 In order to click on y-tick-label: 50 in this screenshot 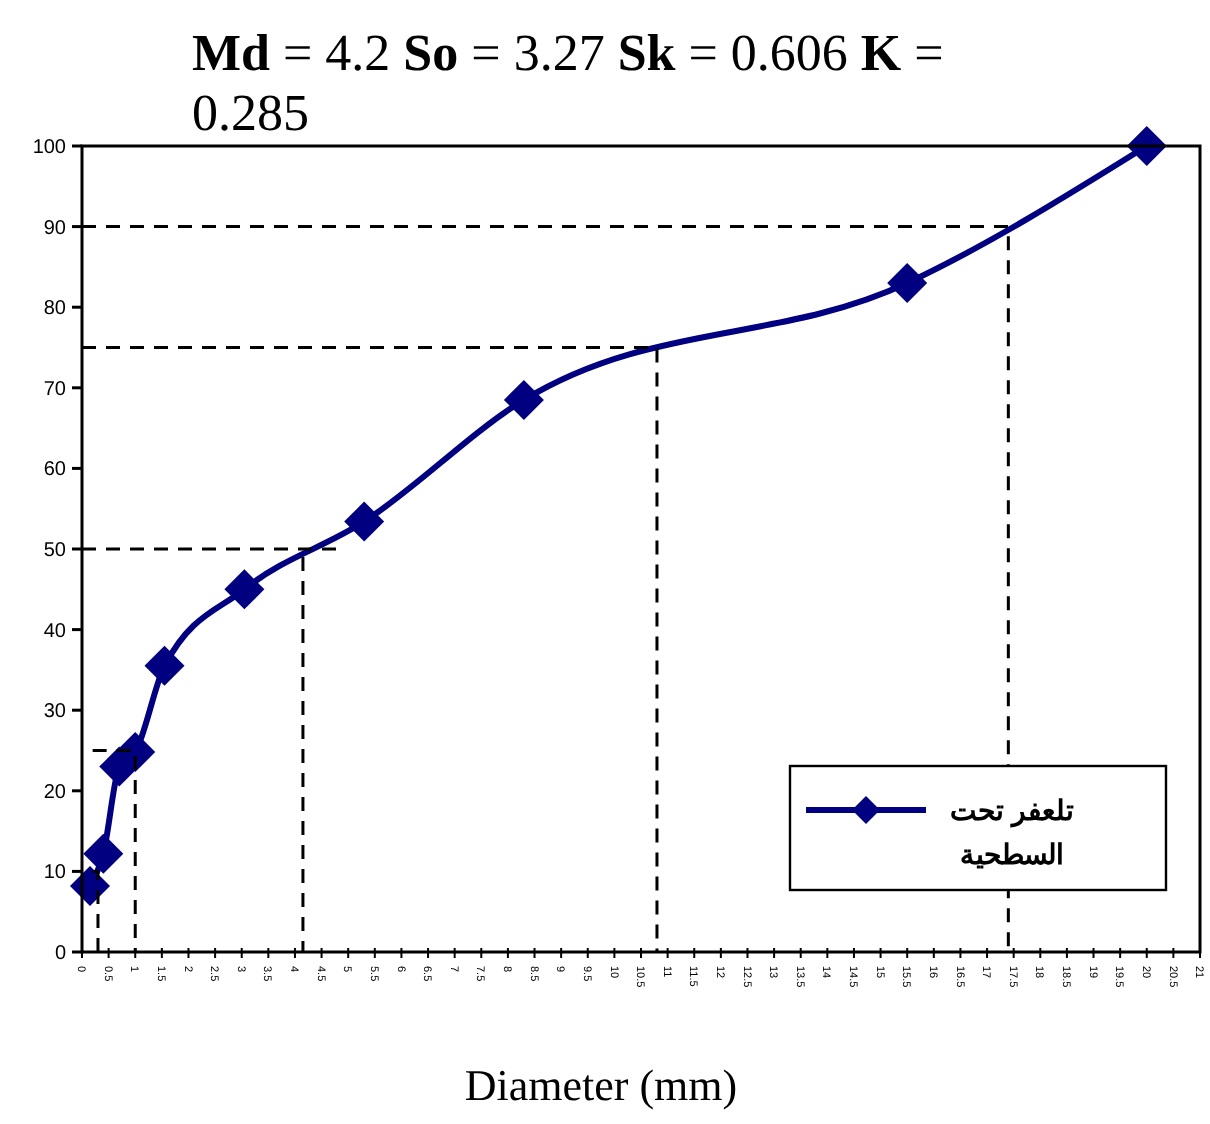, I will do `click(55, 551)`.